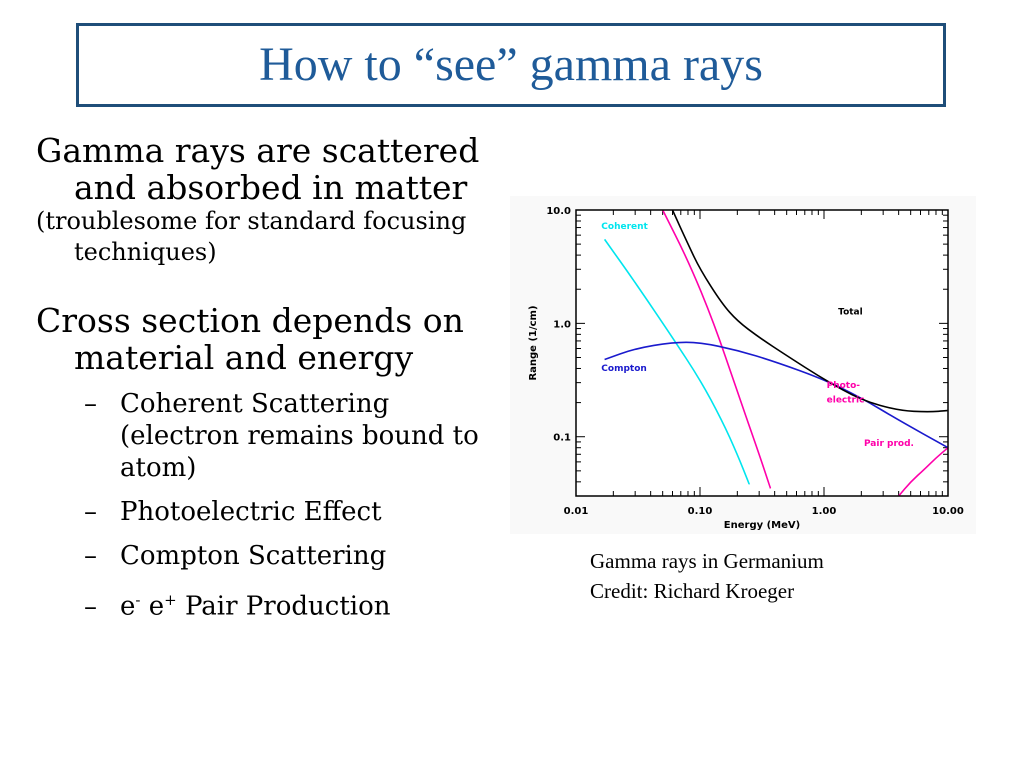  I want to click on series-line-pair-prod, so click(923, 471).